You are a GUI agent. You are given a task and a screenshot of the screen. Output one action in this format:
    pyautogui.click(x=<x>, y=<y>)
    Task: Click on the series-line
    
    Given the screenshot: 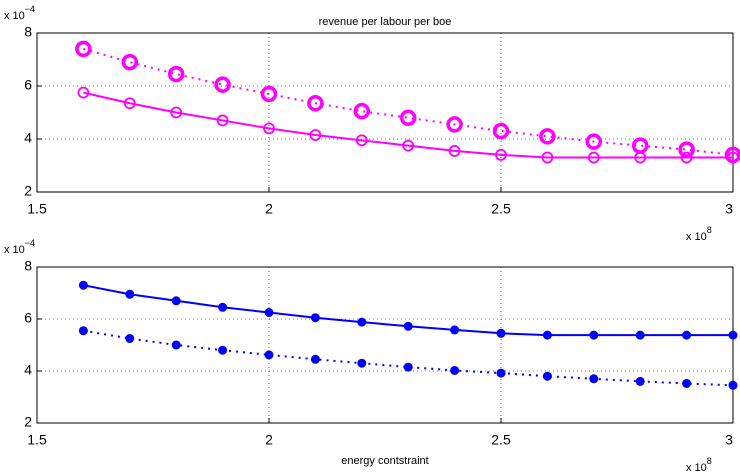 What is the action you would take?
    pyautogui.click(x=408, y=125)
    